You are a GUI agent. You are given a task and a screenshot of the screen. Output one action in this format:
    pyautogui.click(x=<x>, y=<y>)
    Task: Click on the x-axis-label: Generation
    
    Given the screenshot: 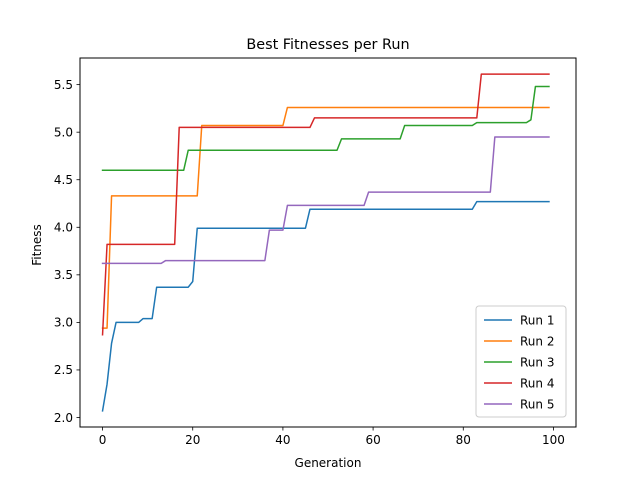 What is the action you would take?
    pyautogui.click(x=328, y=463)
    